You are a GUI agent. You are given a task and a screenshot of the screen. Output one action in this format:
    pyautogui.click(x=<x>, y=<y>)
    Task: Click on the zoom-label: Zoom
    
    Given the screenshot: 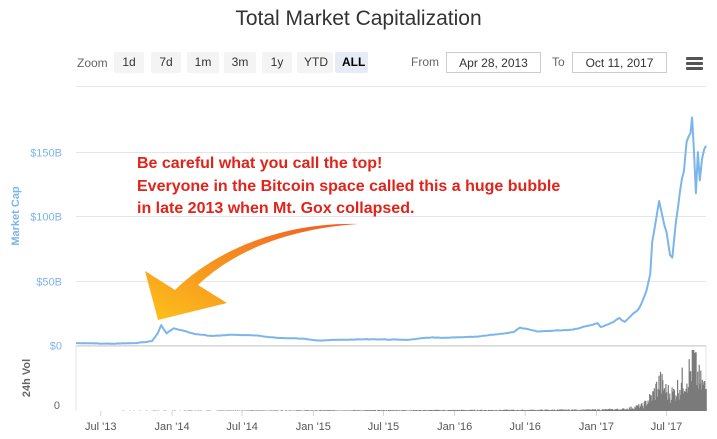 What is the action you would take?
    pyautogui.click(x=92, y=63)
    